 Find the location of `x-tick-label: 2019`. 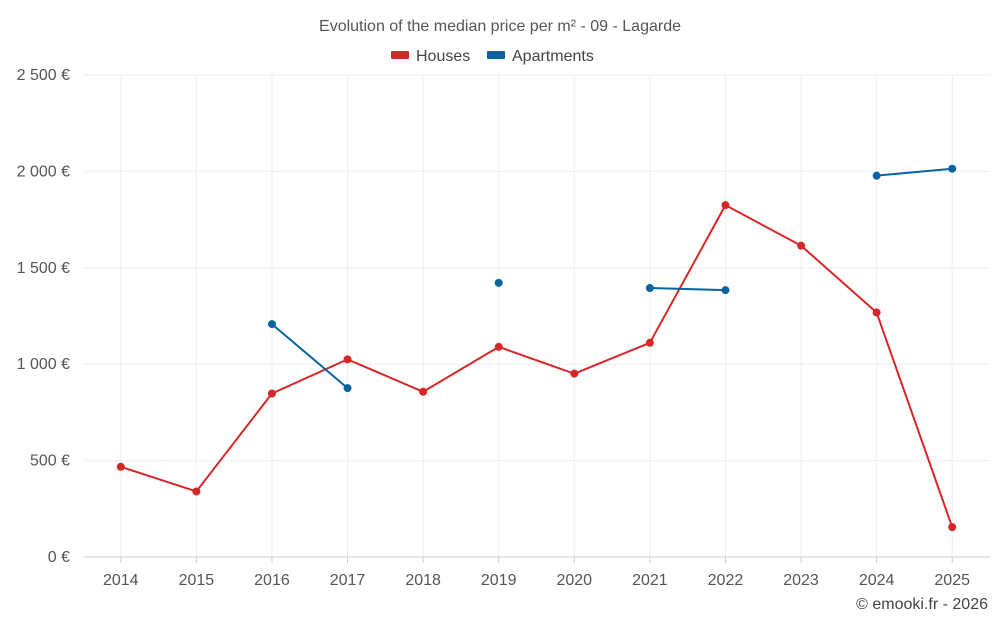

x-tick-label: 2019 is located at coordinates (499, 580).